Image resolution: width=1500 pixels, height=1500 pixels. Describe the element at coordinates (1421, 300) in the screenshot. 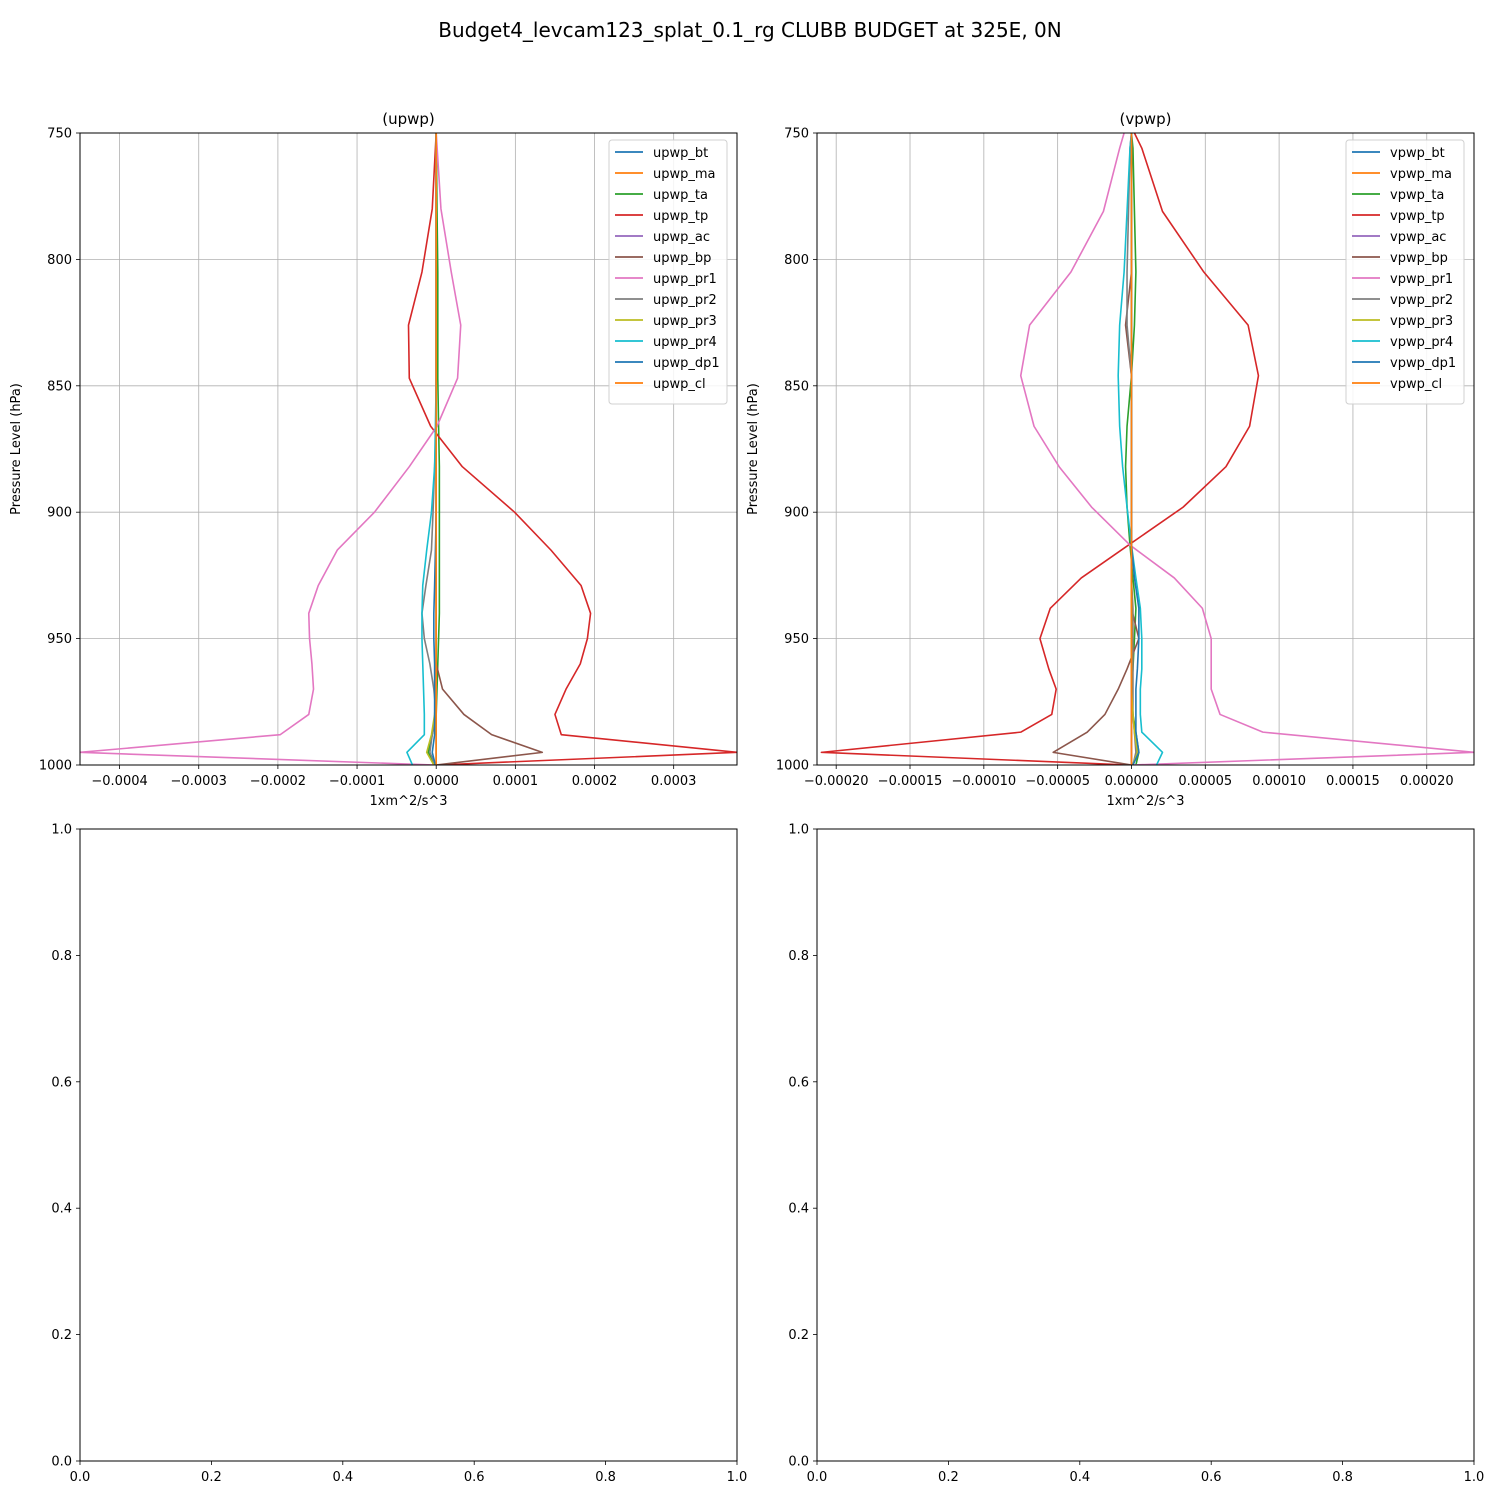

I see `legend-entry: vpwp_pr2` at that location.